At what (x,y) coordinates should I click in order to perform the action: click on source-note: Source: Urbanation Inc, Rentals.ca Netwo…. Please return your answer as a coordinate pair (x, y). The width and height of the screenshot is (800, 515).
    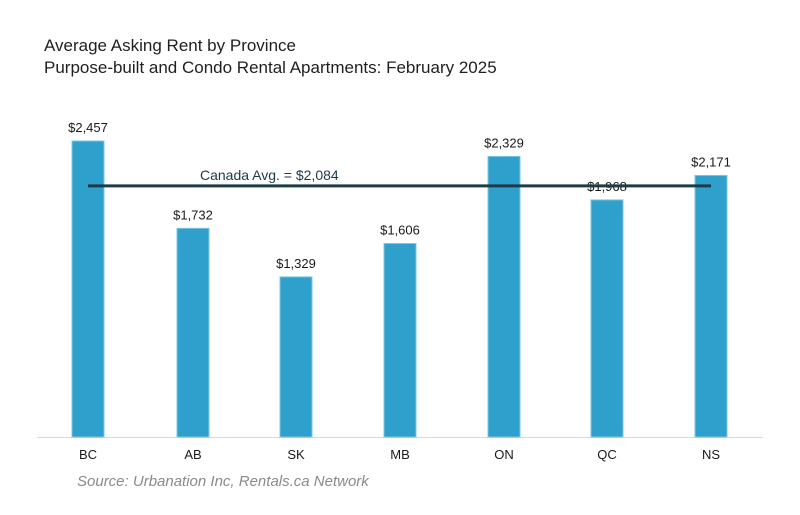
    Looking at the image, I should click on (223, 481).